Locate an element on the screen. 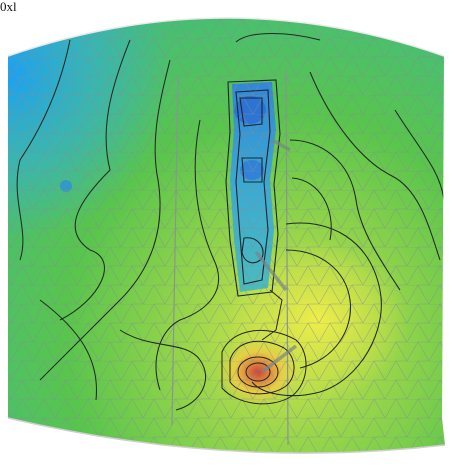 Image resolution: width=463 pixels, height=470 pixels. seam-left is located at coordinates (175, 251).